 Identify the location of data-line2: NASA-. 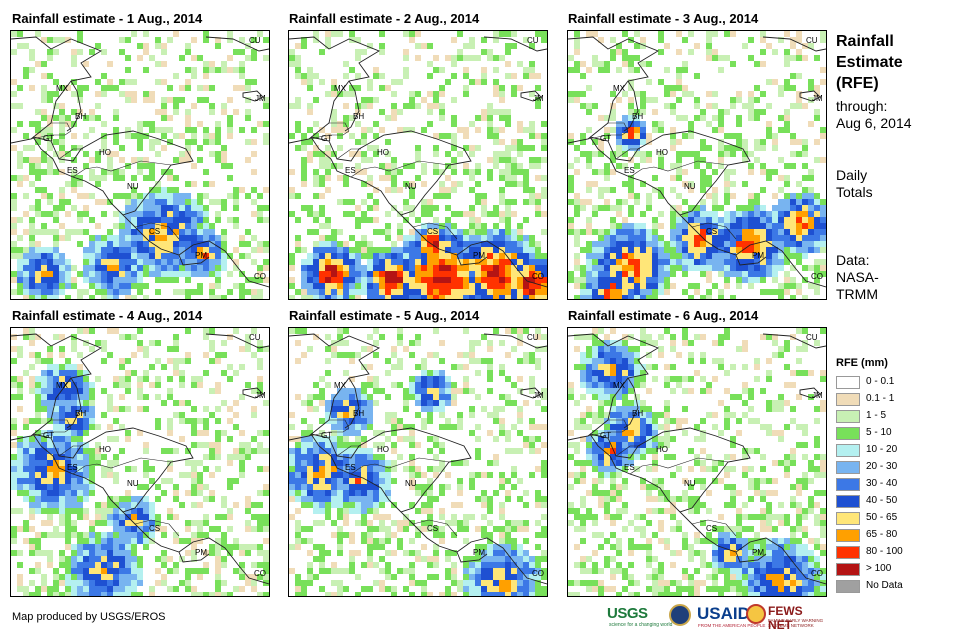
(857, 277).